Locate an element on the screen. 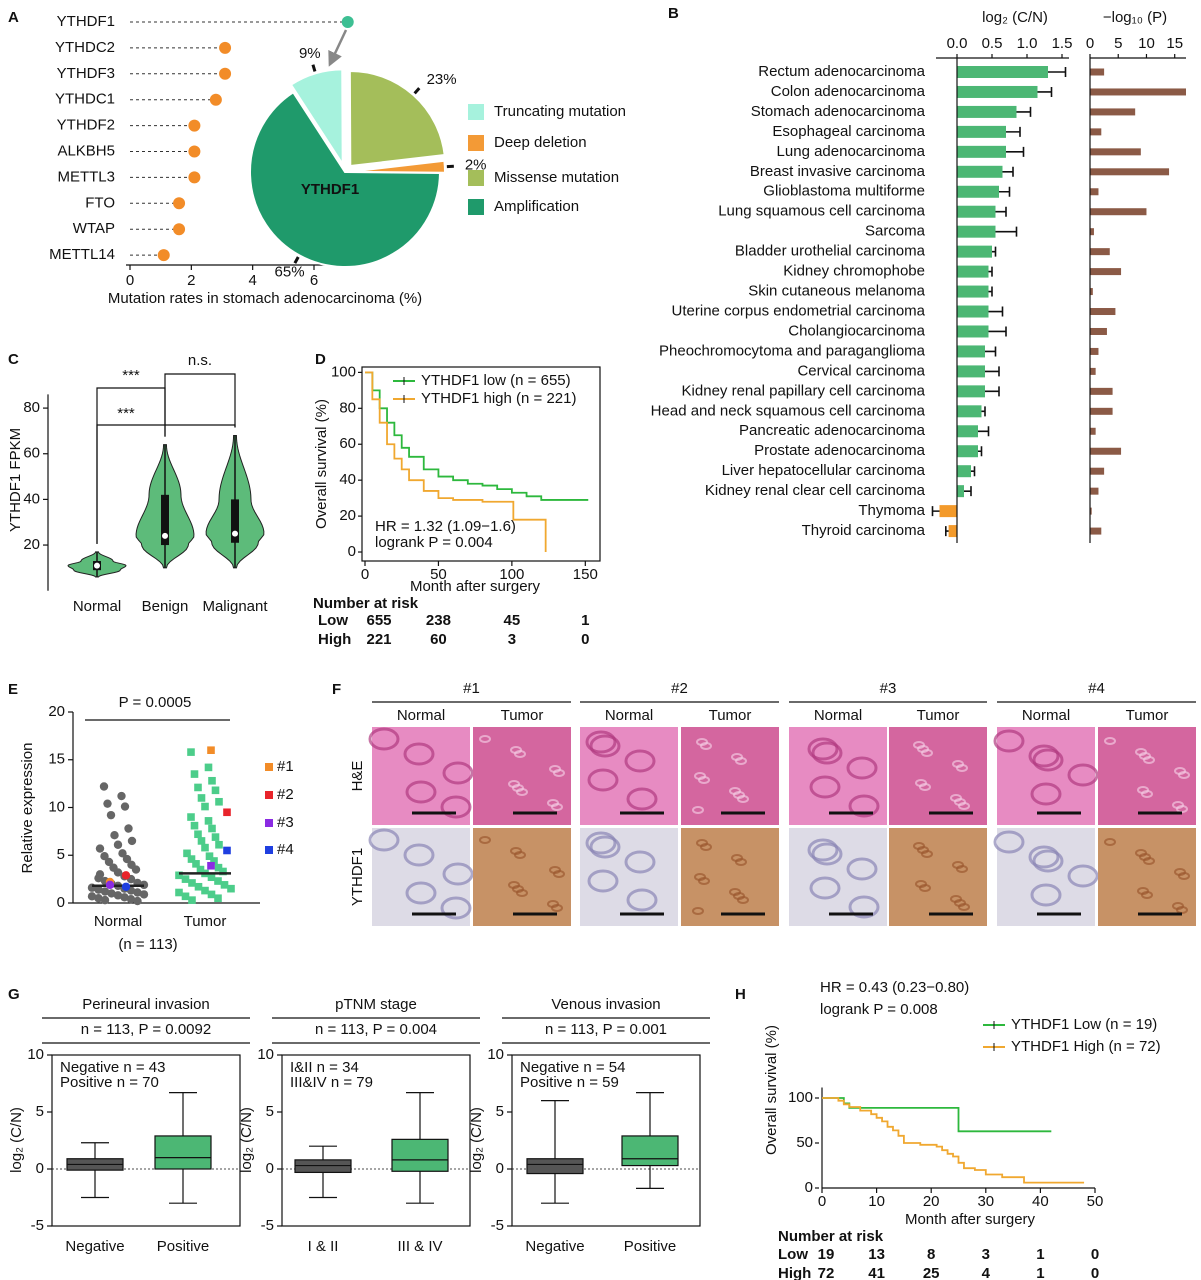 This screenshot has height=1280, width=1201. risk-table-title: Number at risk is located at coordinates (366, 603).